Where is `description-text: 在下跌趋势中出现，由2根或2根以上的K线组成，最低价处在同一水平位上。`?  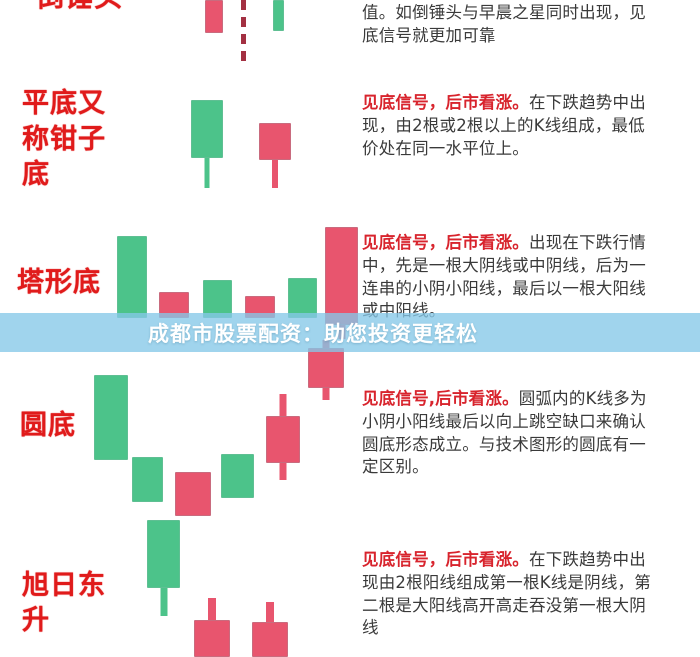 description-text: 在下跌趋势中出现，由2根或2根以上的K线组成，最低价处在同一水平位上。 is located at coordinates (504, 125).